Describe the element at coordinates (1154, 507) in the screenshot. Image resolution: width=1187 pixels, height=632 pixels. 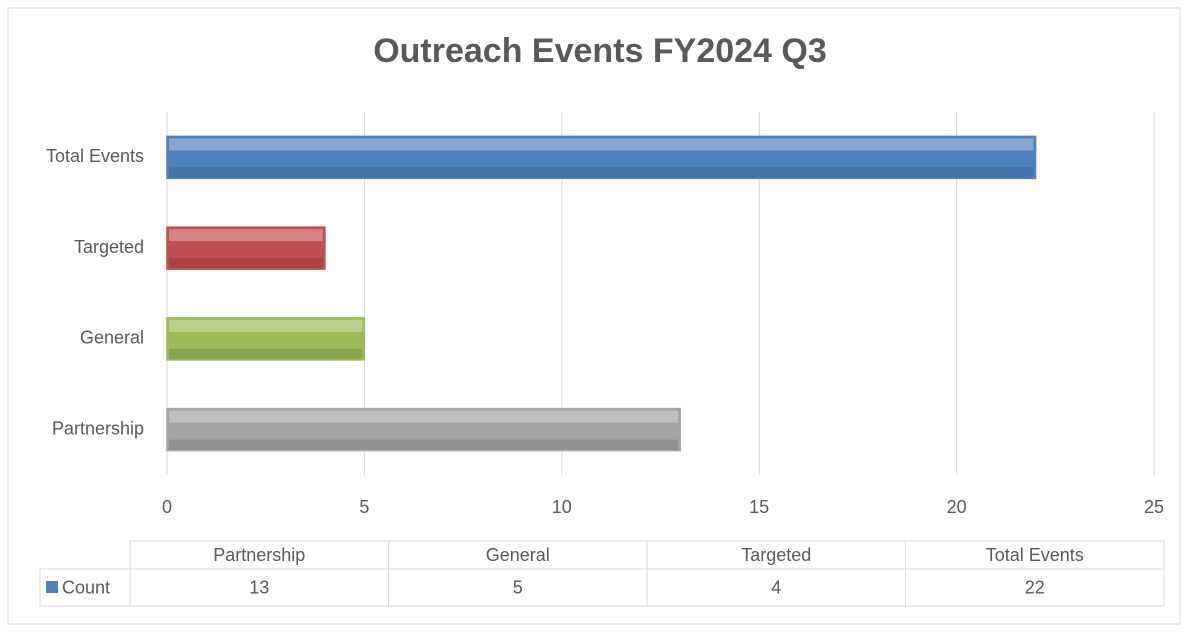
I see `x-tick-label: 25` at that location.